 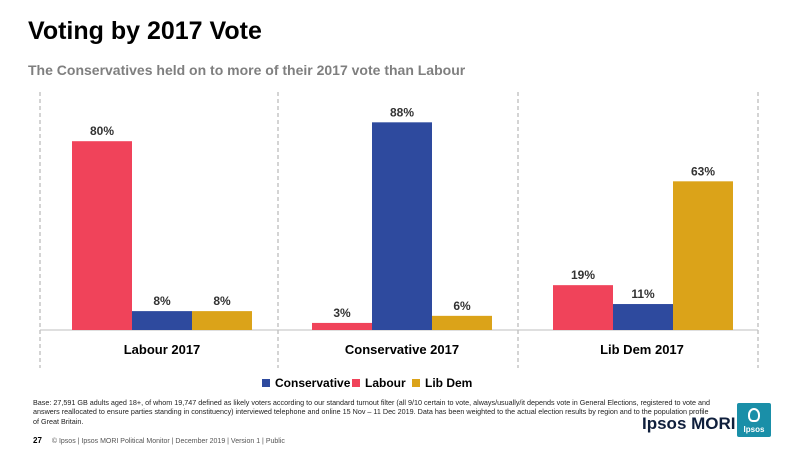 What do you see at coordinates (703, 171) in the screenshot?
I see `data-label: 63%` at bounding box center [703, 171].